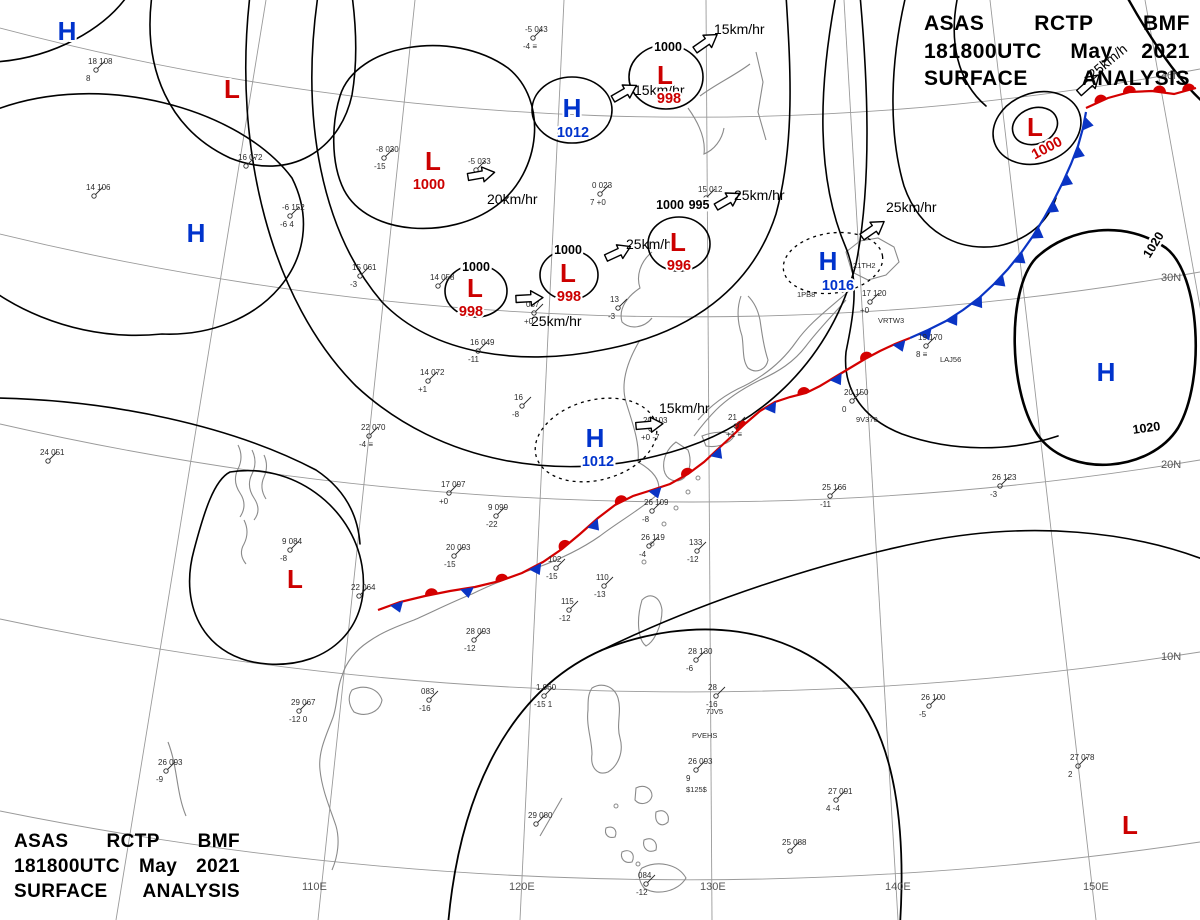 The height and width of the screenshot is (920, 1200). What do you see at coordinates (696, 542) in the screenshot?
I see `station-values: 133` at bounding box center [696, 542].